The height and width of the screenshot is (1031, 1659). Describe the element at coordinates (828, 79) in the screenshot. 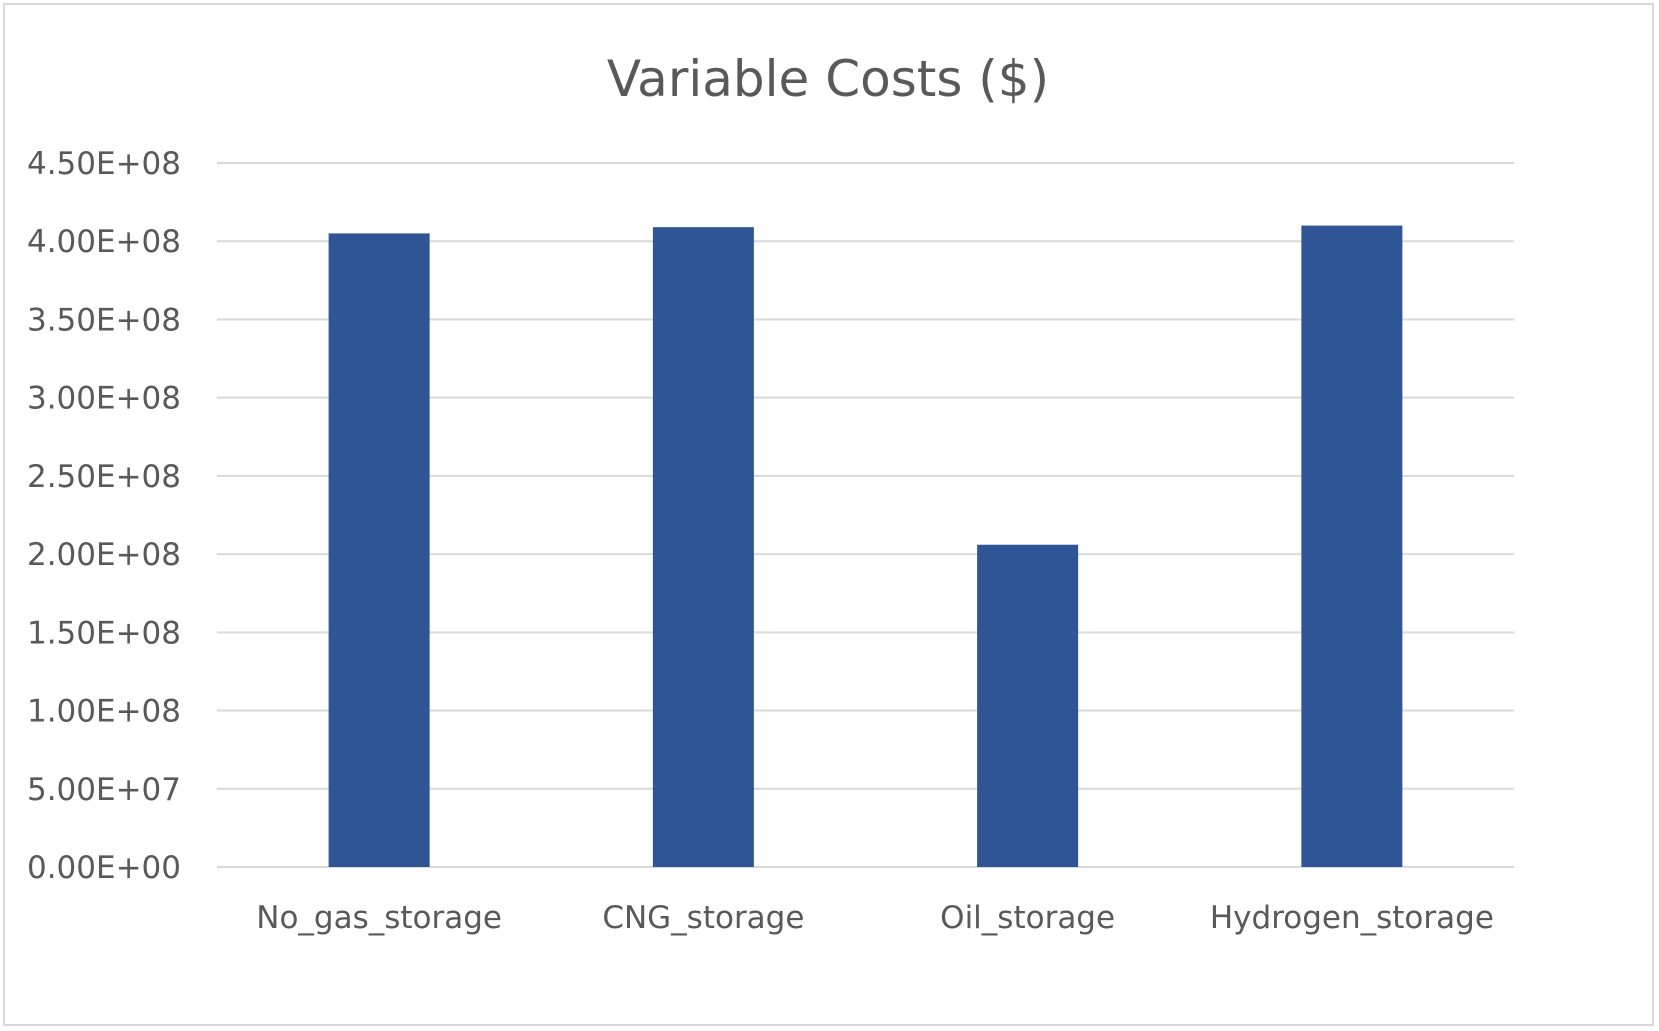

I see `chart-title: Variable Costs ($)` at that location.